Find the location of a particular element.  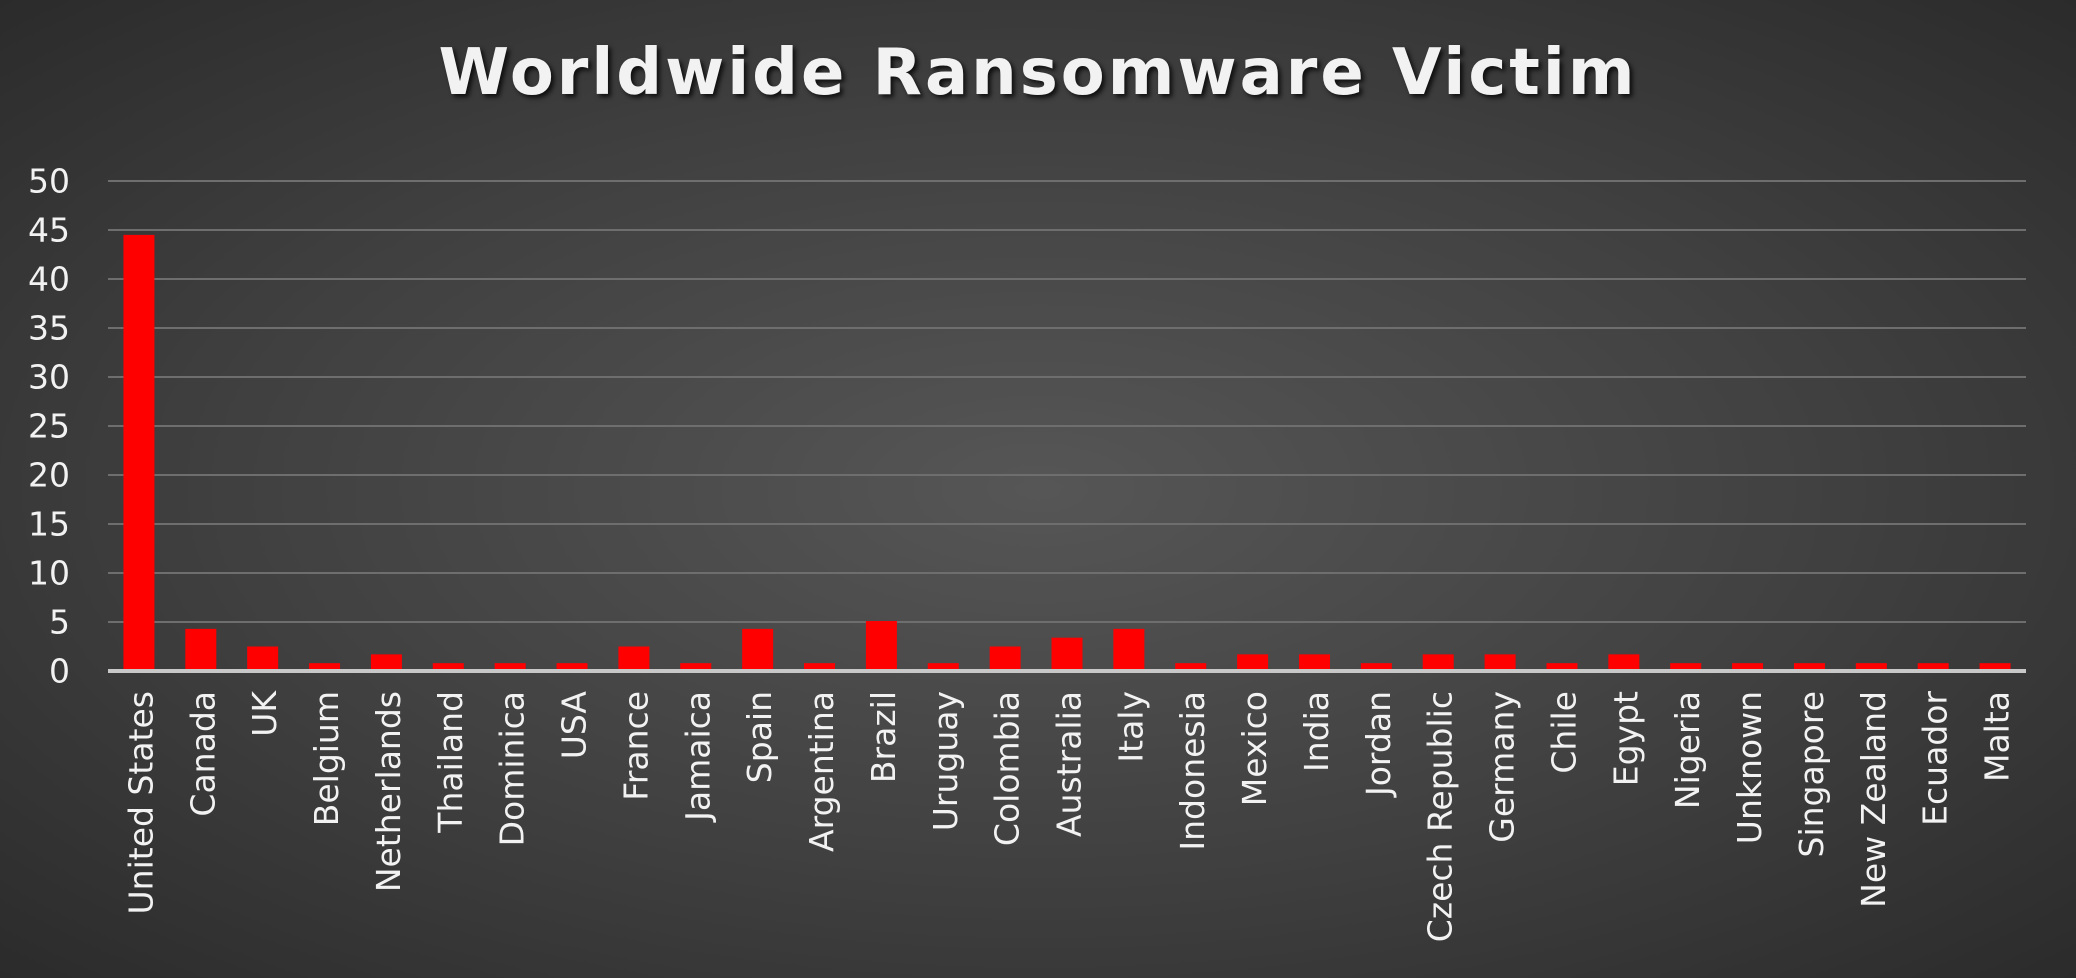

x-tick-label: Italy is located at coordinates (1130, 727).